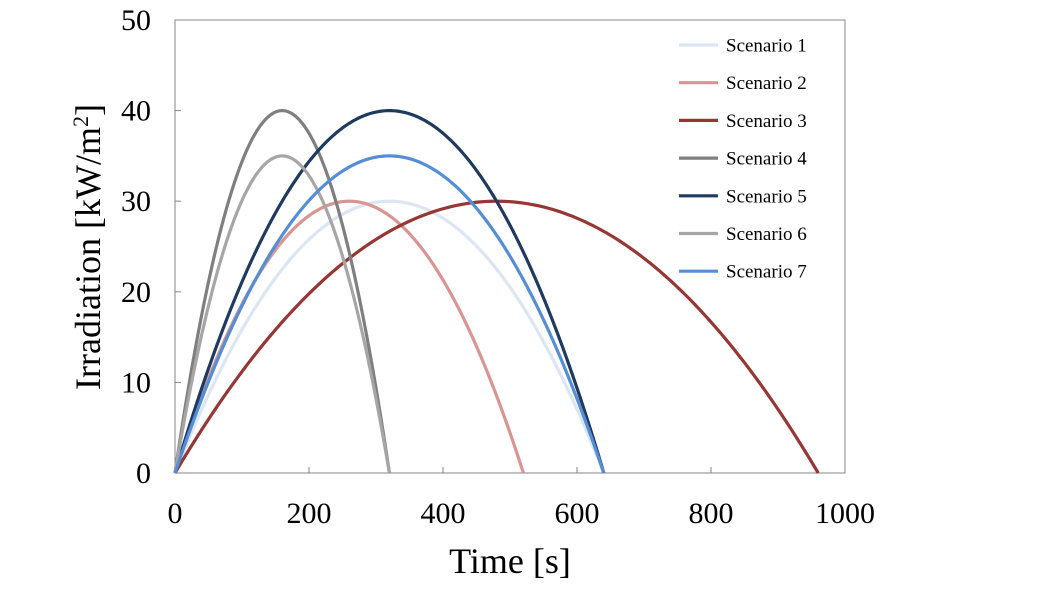  Describe the element at coordinates (136, 201) in the screenshot. I see `y-tick-label: 30` at that location.